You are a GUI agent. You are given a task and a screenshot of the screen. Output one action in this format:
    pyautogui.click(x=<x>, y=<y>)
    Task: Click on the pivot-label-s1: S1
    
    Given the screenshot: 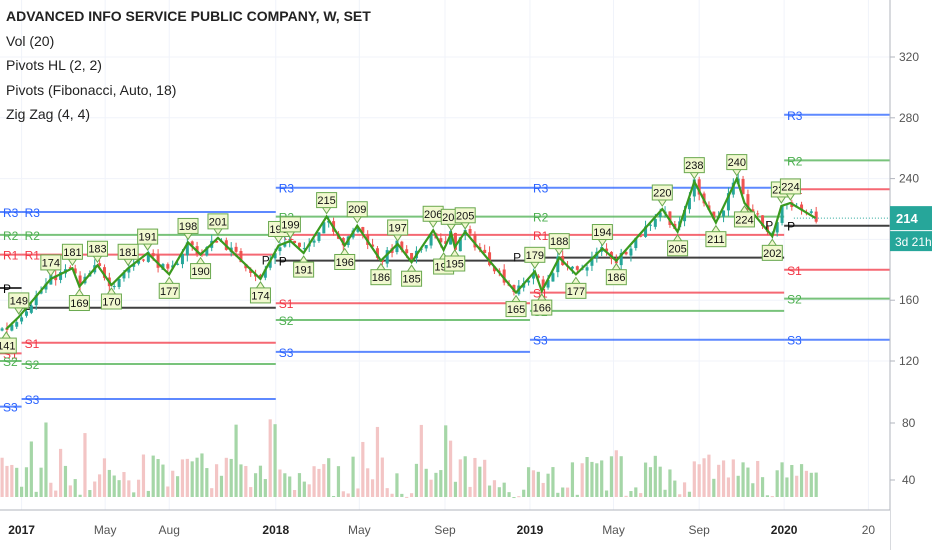 What is the action you would take?
    pyautogui.click(x=32, y=344)
    